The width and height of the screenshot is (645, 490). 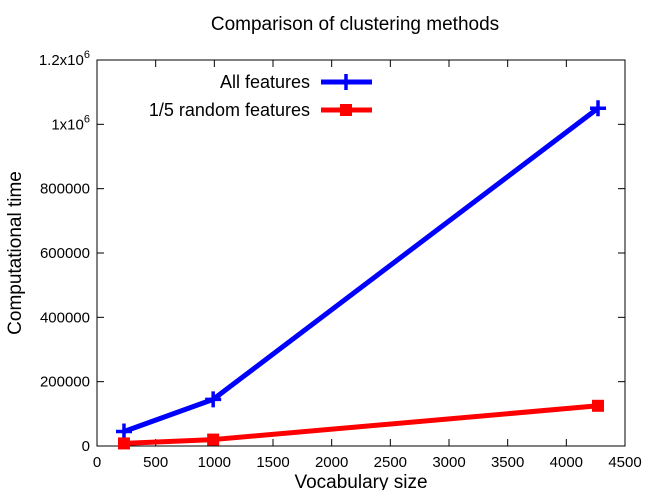 I want to click on x-tick-label: 3000, so click(x=448, y=462).